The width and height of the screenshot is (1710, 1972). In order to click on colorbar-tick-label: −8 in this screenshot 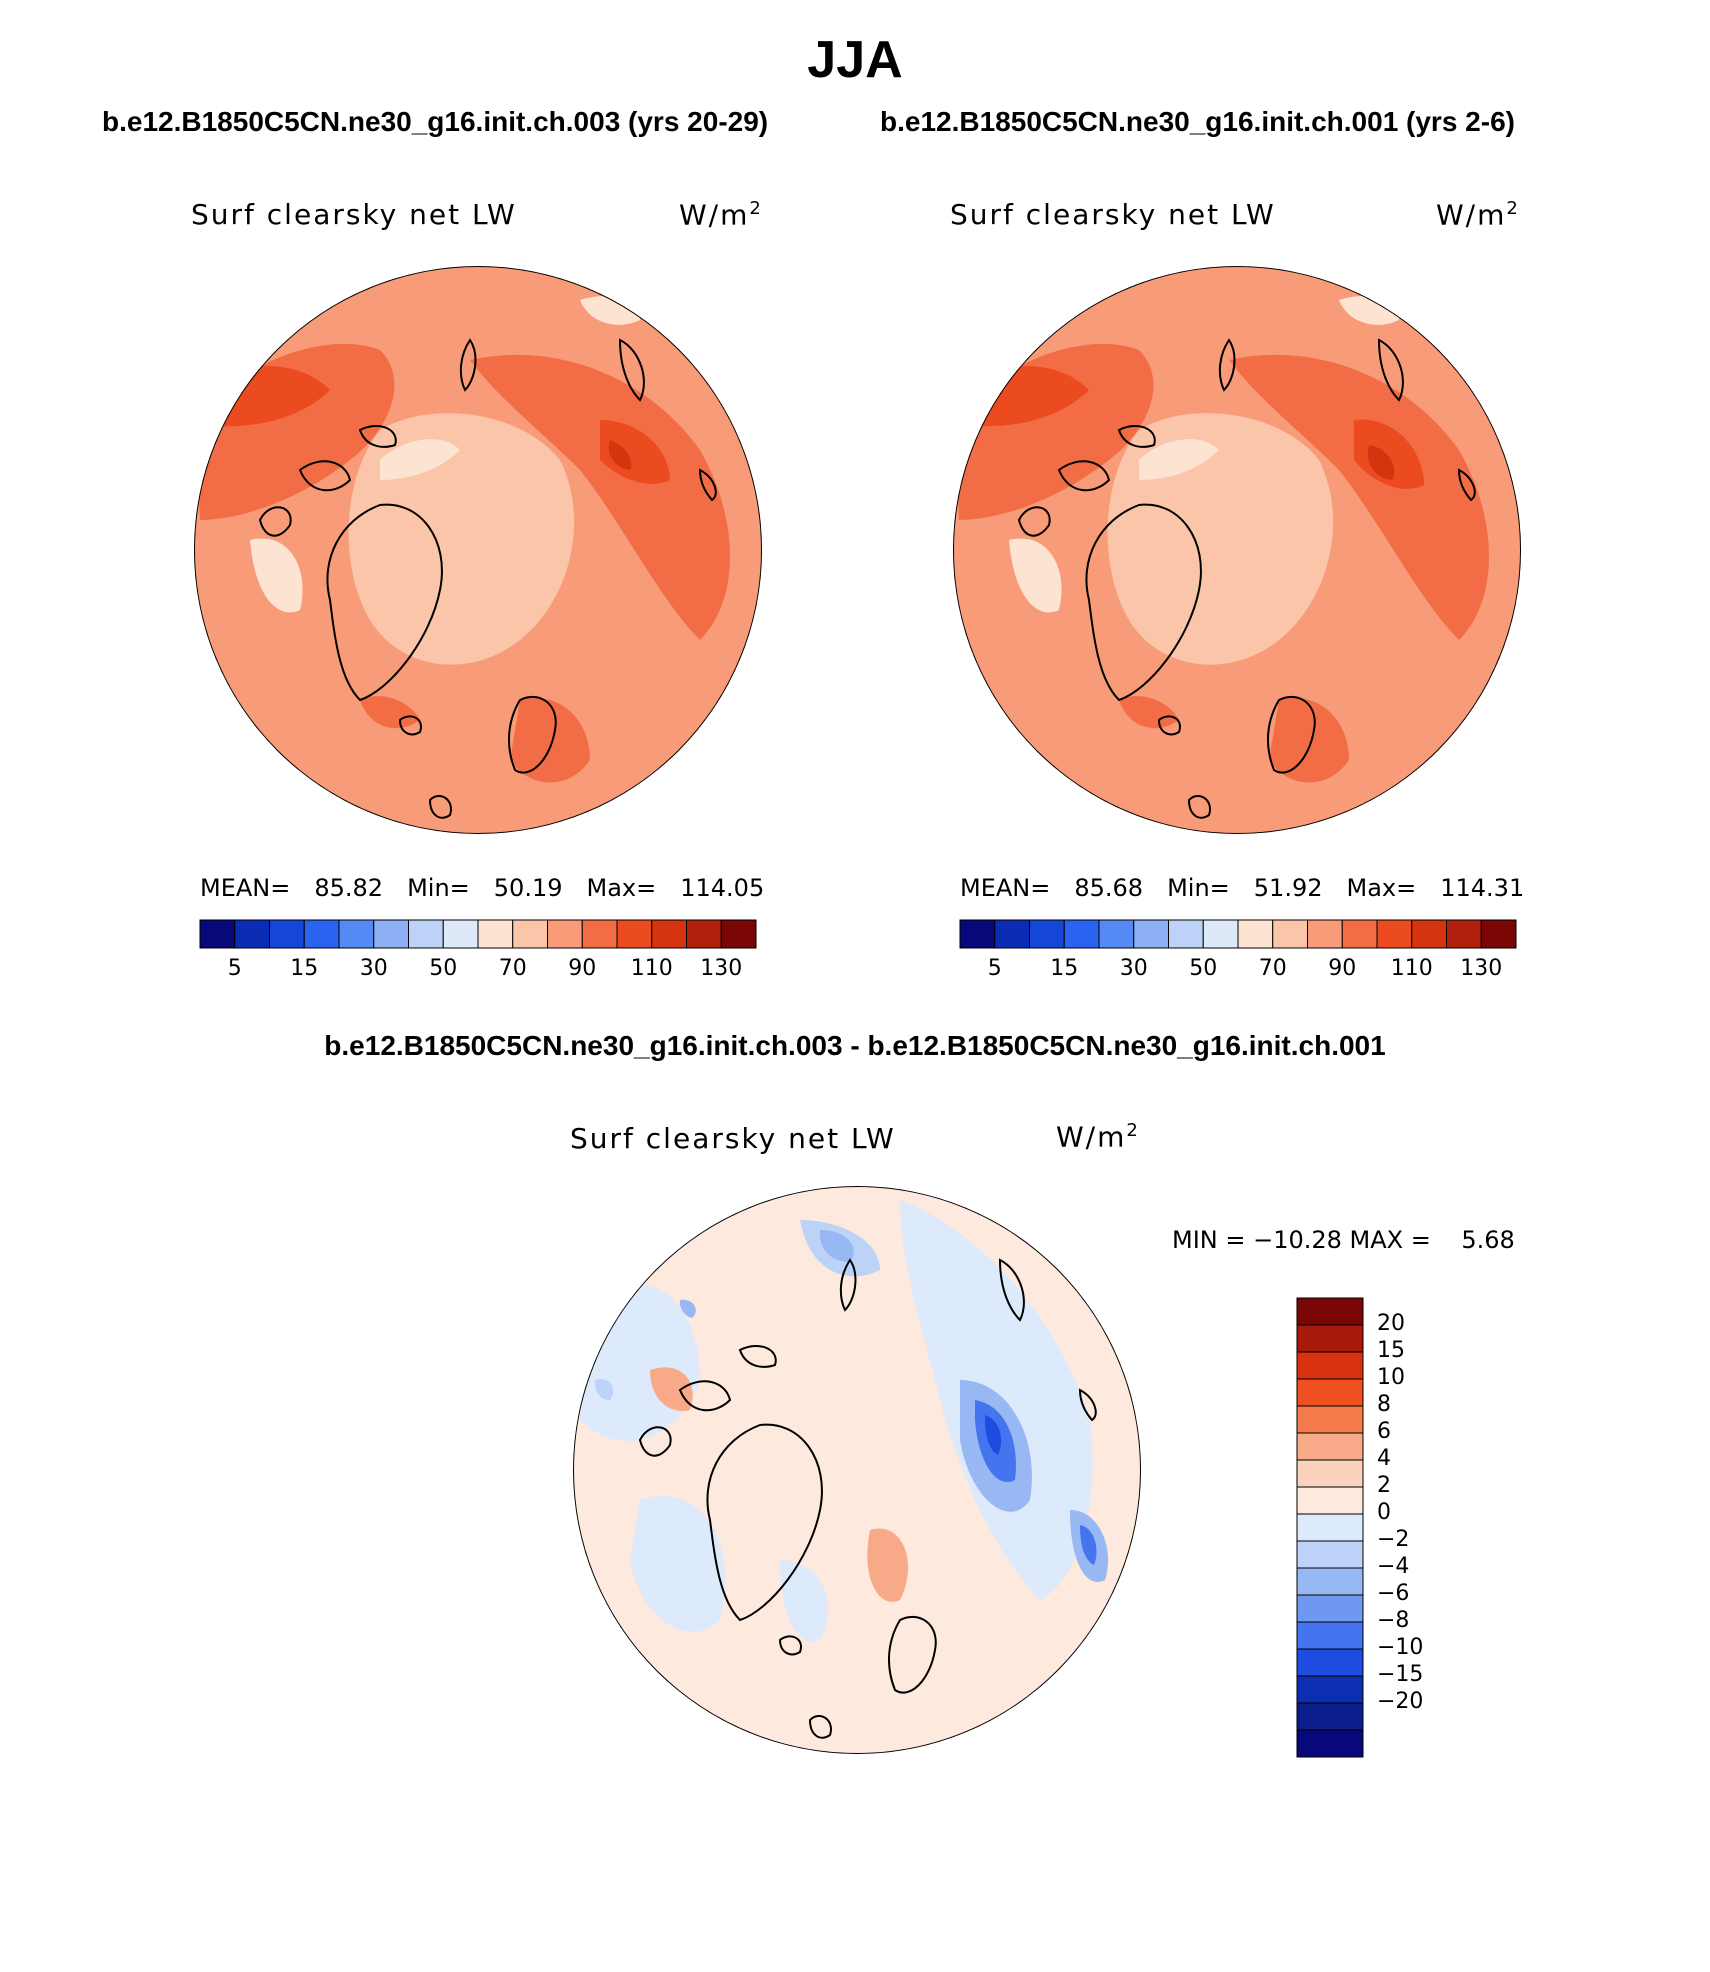, I will do `click(1393, 1620)`.